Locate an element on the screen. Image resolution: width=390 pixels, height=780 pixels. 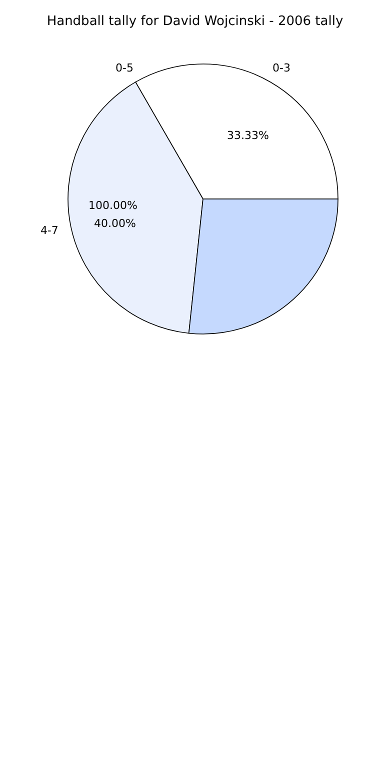
slice-label: 4-7 is located at coordinates (49, 230).